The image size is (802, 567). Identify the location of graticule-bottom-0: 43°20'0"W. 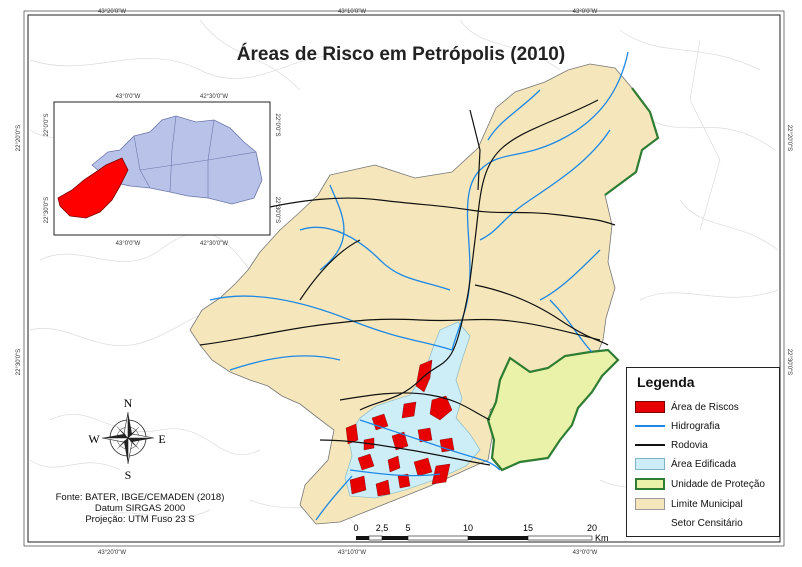
(112, 553).